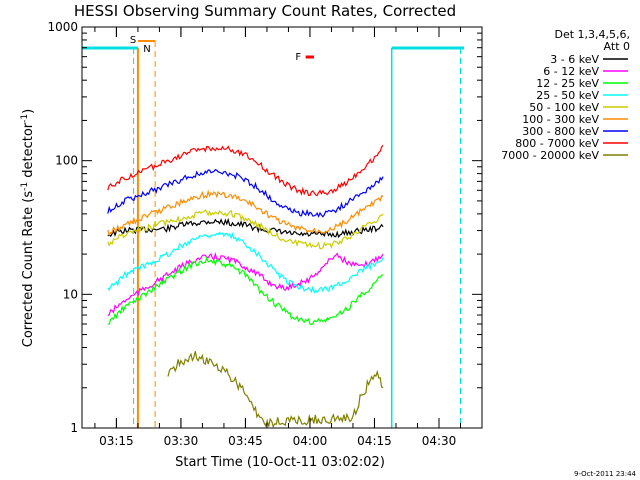 Image resolution: width=640 pixels, height=480 pixels. What do you see at coordinates (310, 441) in the screenshot?
I see `x-tick-label: 04:00` at bounding box center [310, 441].